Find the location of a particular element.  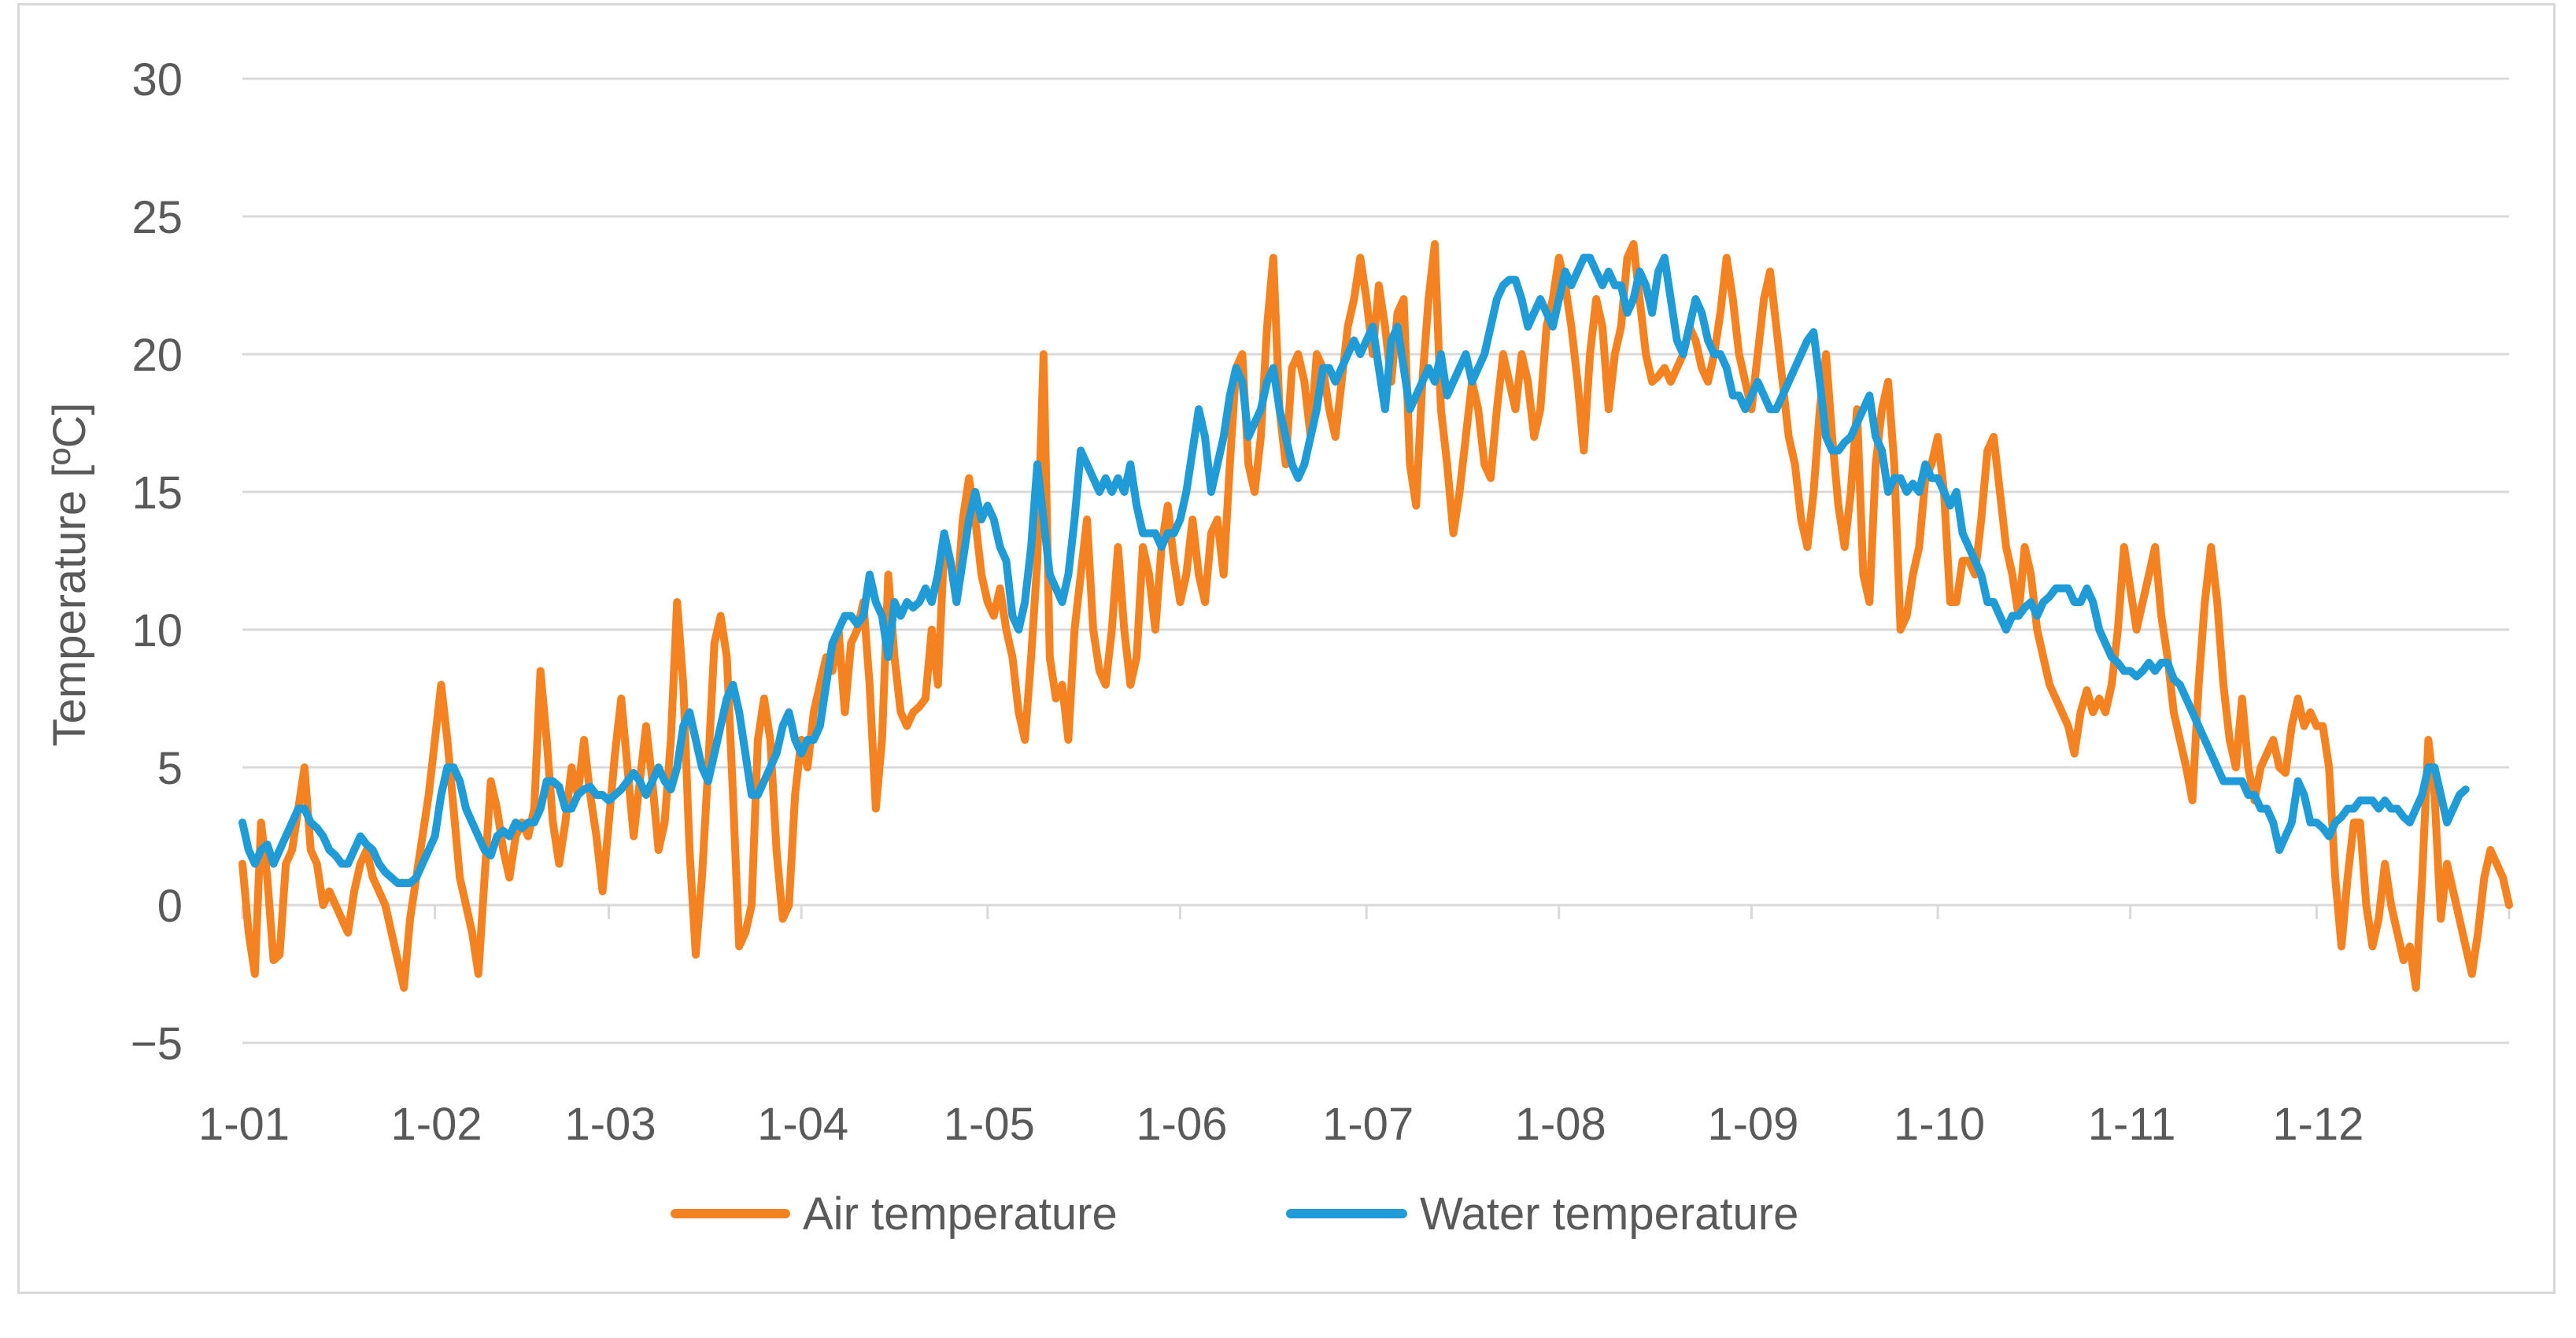

y-tick-label: −5 is located at coordinates (157, 1044).